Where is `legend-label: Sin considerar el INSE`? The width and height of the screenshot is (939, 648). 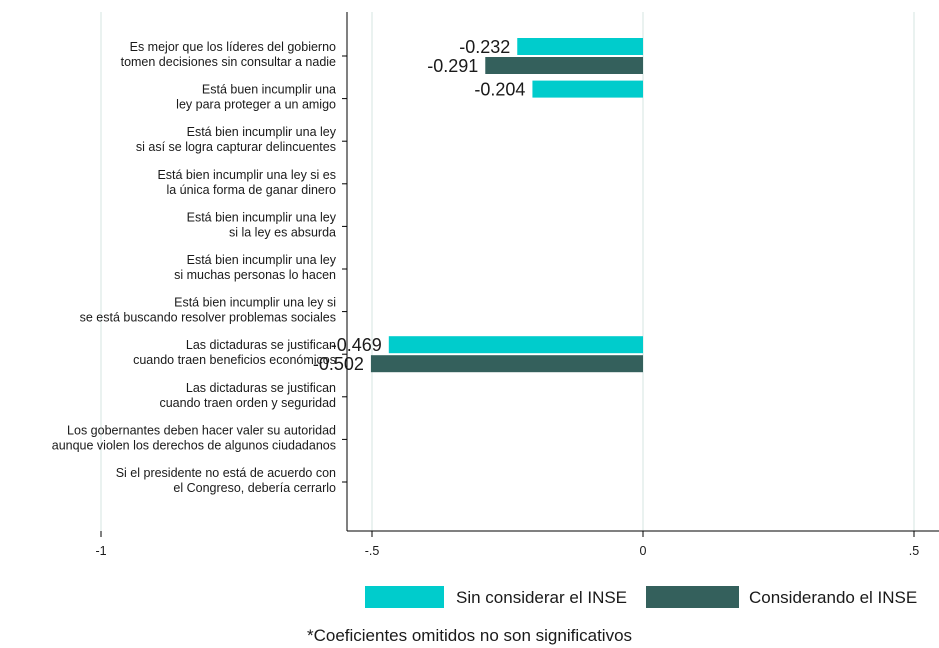 legend-label: Sin considerar el INSE is located at coordinates (541, 597).